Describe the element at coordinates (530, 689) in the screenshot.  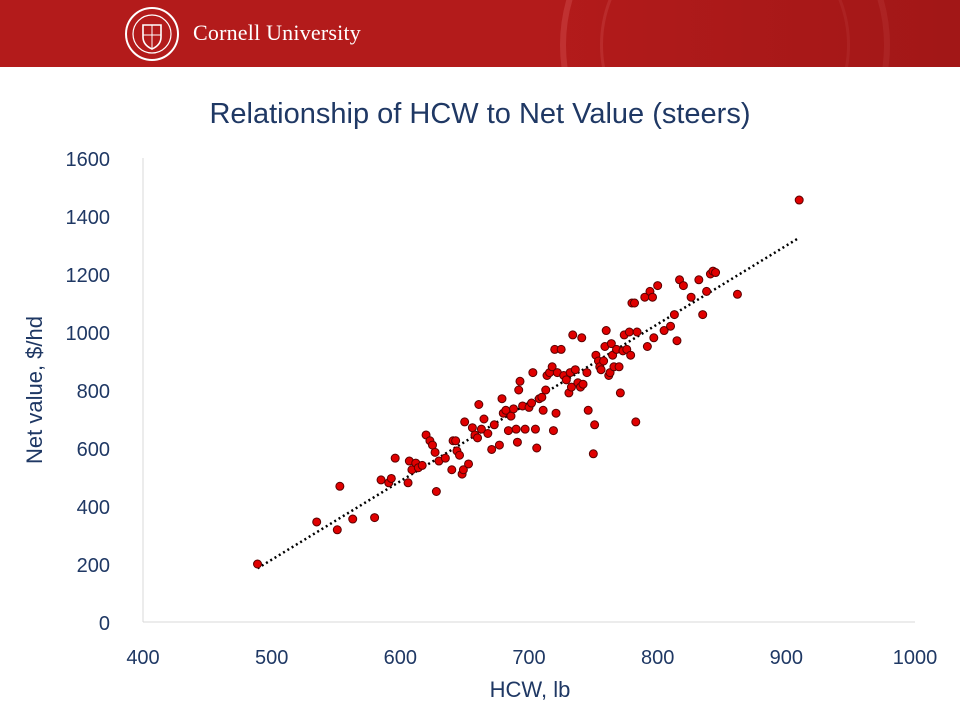
I see `x-axis-label: HCW, lb` at that location.